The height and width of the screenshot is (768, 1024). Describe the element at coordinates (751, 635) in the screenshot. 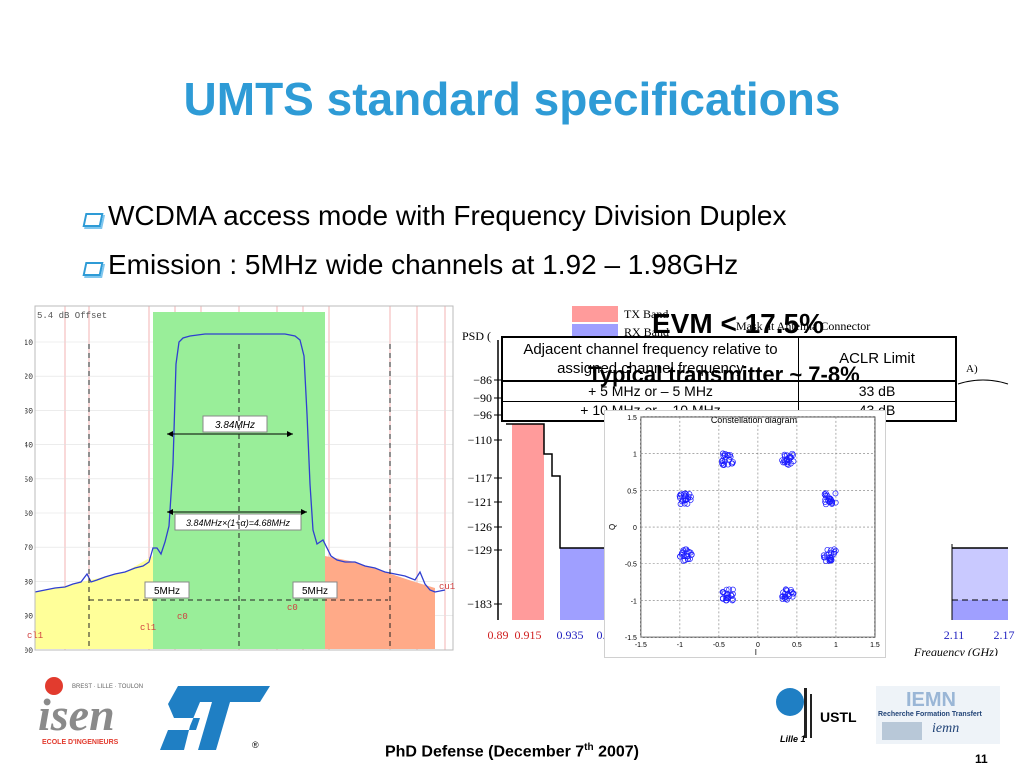

I see `psd-x-ticks: 0.89 0.915 0.935 0.9 2.11 2.17` at that location.